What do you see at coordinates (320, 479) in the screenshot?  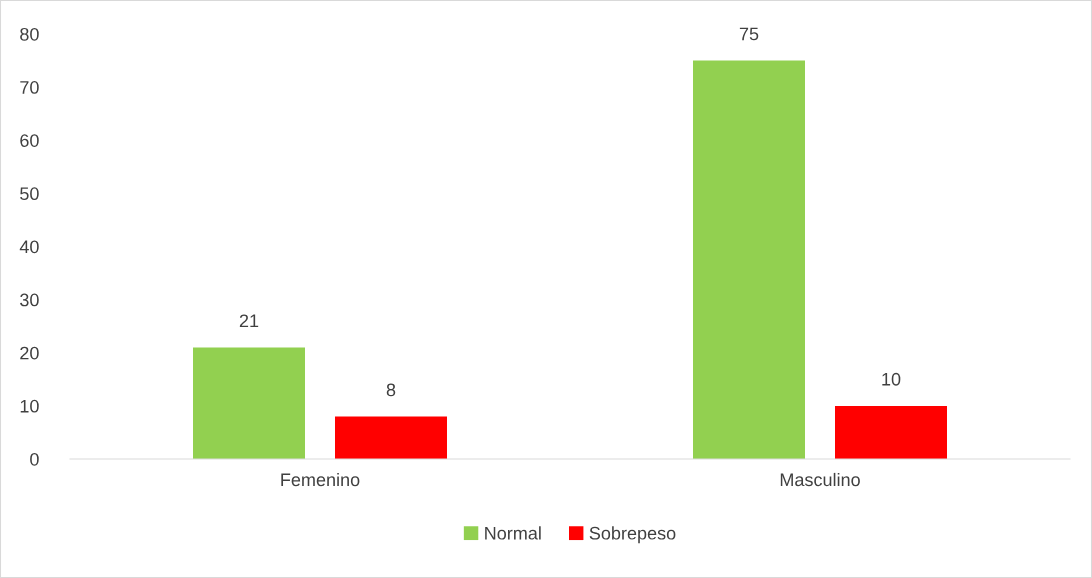 I see `x-tick-label: Femenino` at bounding box center [320, 479].